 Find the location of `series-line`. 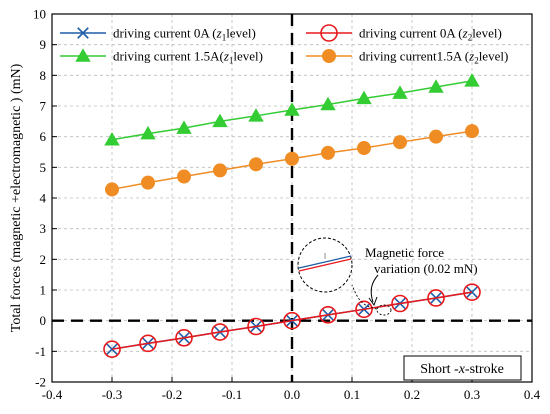

series-line is located at coordinates (292, 320).